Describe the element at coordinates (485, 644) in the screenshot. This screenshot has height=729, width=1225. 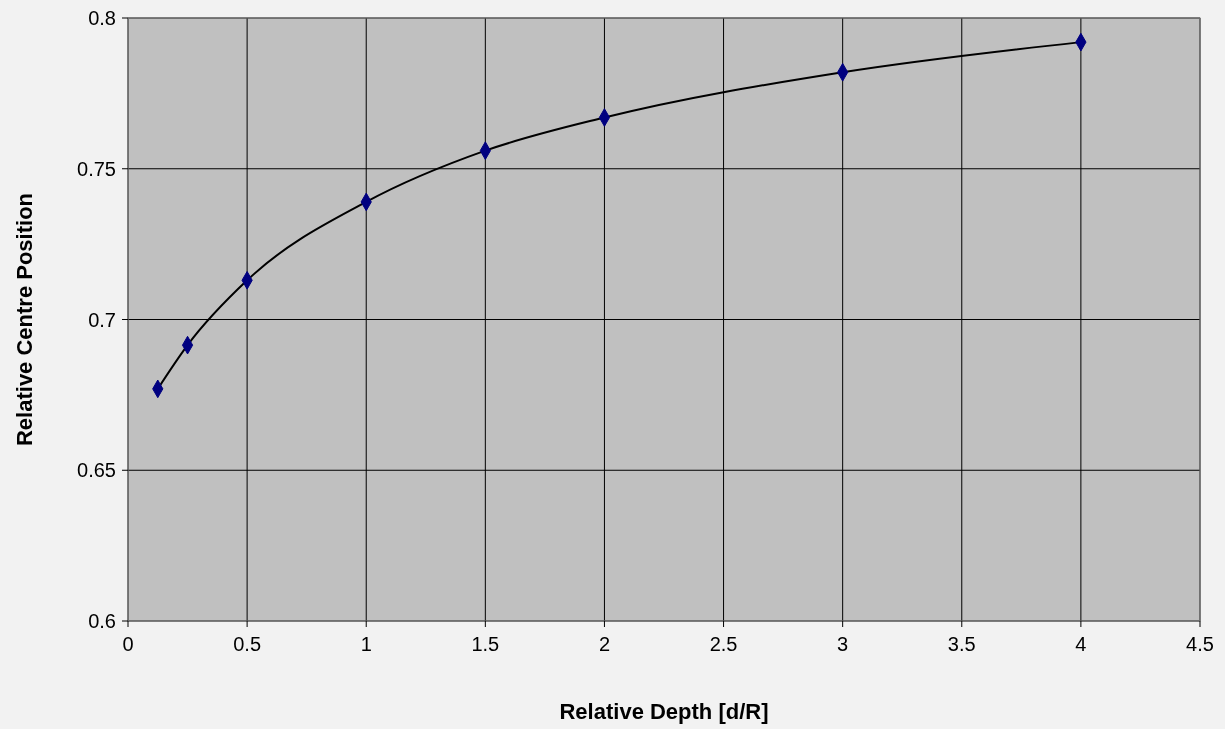
I see `x-tick-label: 1.5` at that location.